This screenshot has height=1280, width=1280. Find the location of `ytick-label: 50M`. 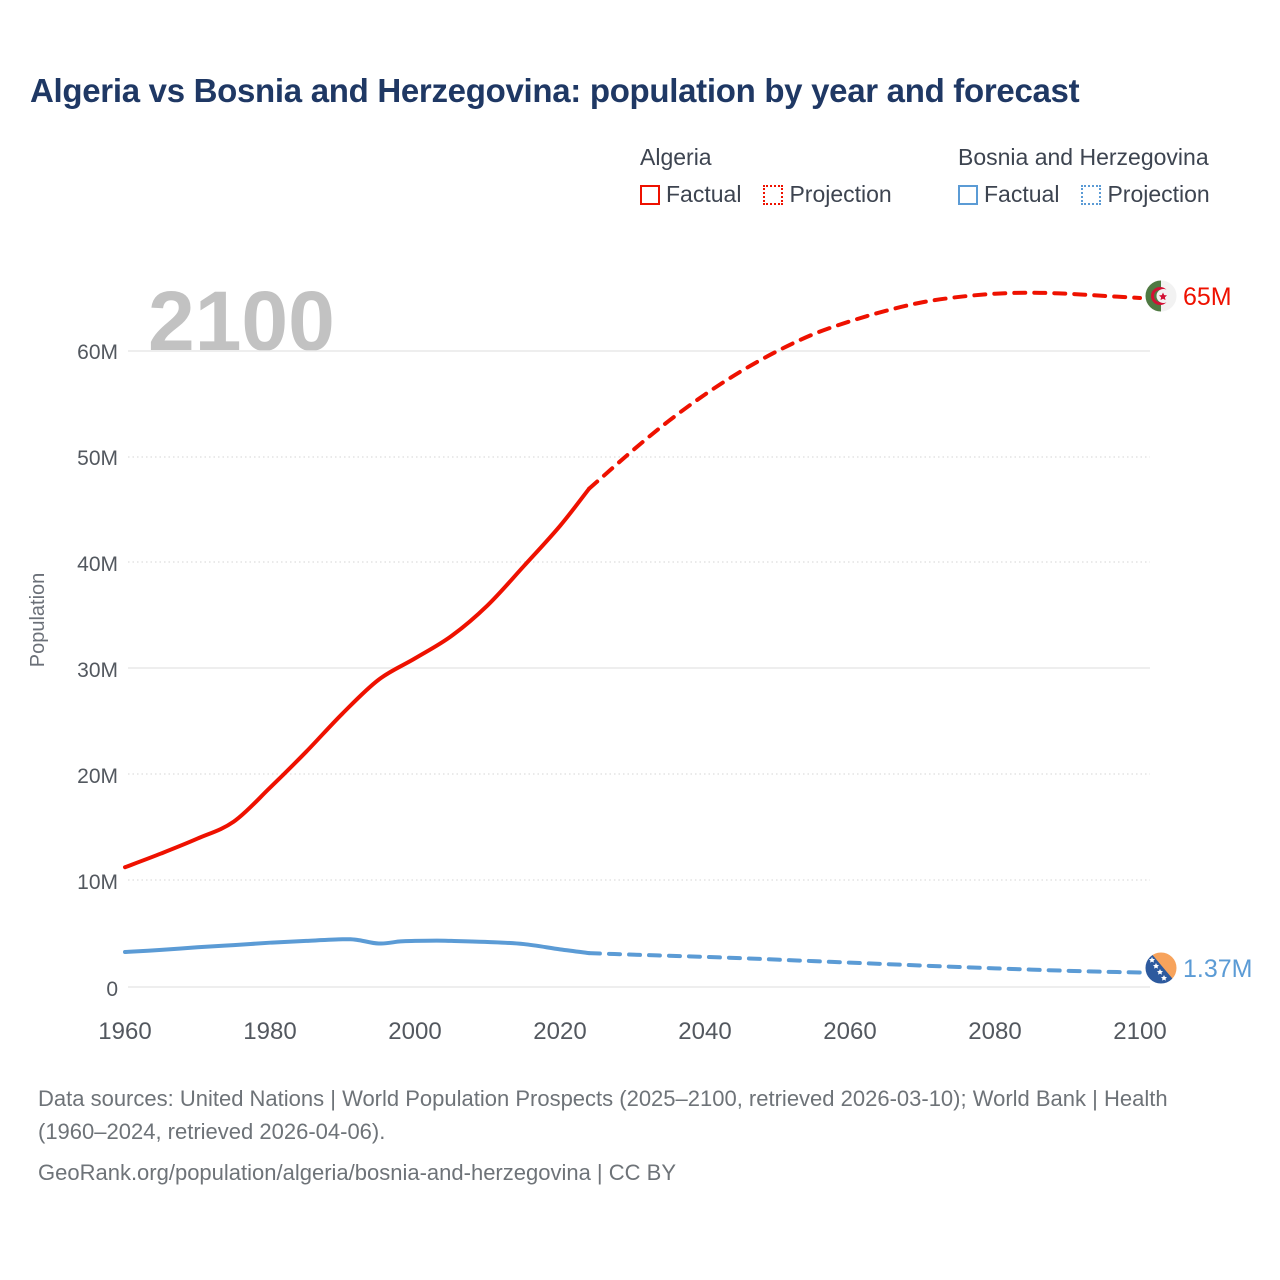

ytick-label: 50M is located at coordinates (97, 458).